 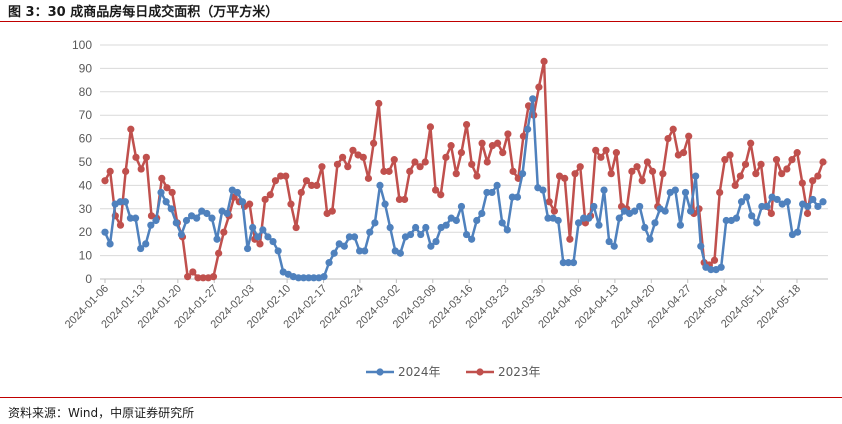 What do you see at coordinates (421, 21) in the screenshot?
I see `title-divider` at bounding box center [421, 21].